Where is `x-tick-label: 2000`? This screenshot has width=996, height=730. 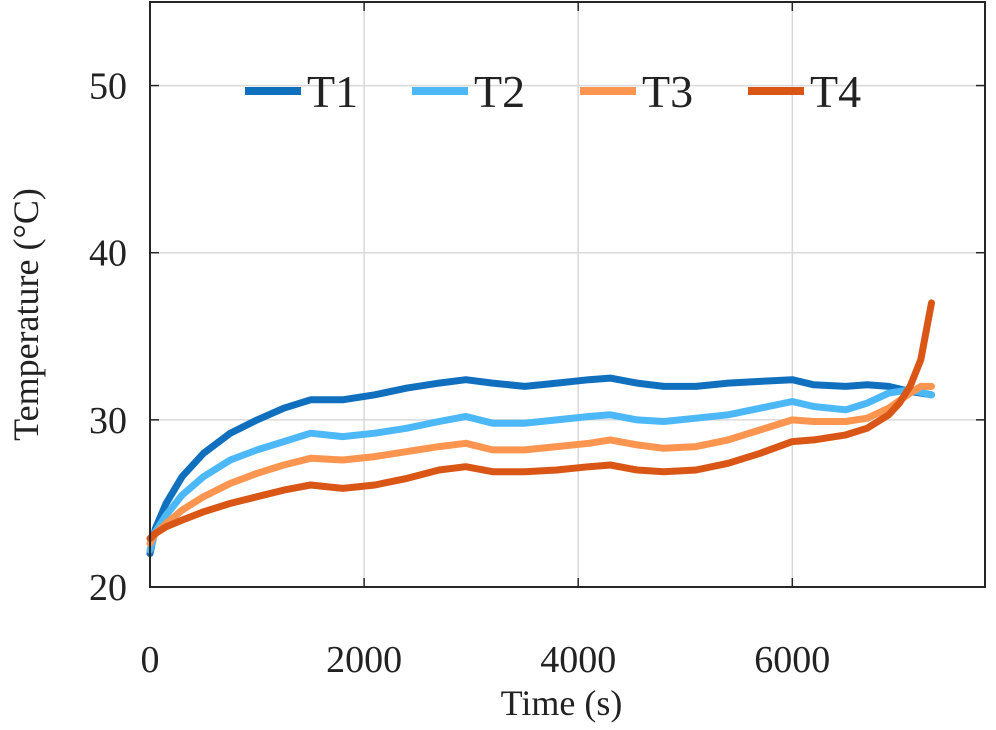 x-tick-label: 2000 is located at coordinates (364, 660).